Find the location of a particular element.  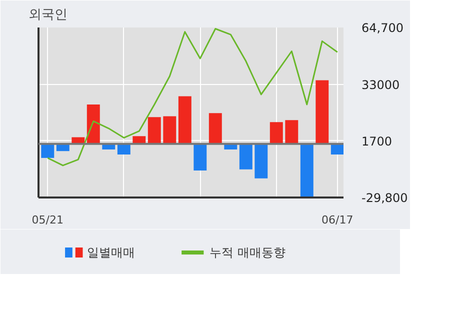

legend-label: 일별매매 is located at coordinates (111, 253).